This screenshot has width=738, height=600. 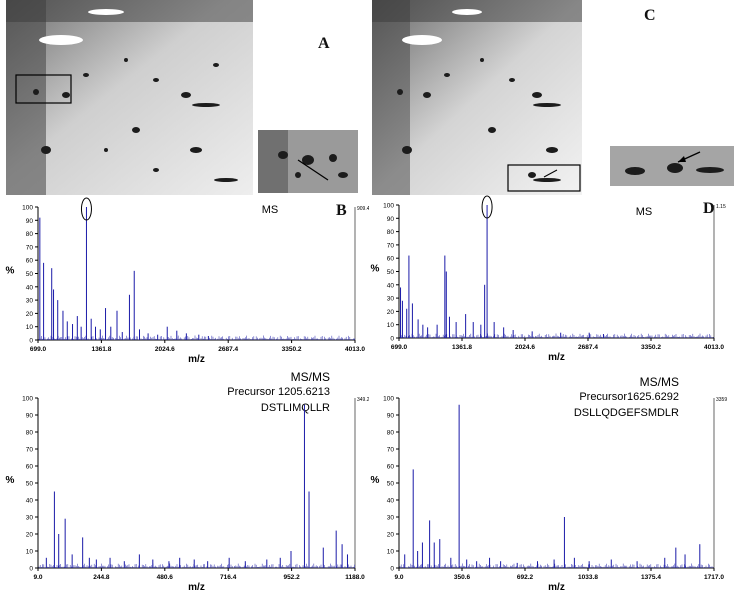 I want to click on x-tick-label: 1188.0, so click(x=355, y=577).